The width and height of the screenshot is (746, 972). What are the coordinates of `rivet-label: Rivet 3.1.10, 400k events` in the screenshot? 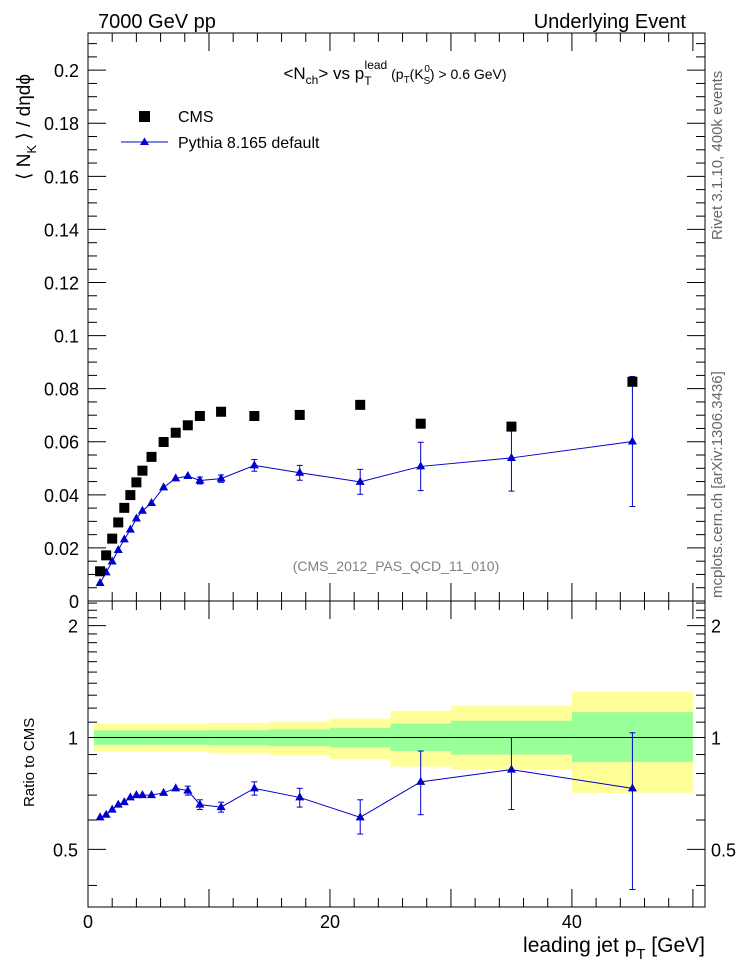 It's located at (717, 155).